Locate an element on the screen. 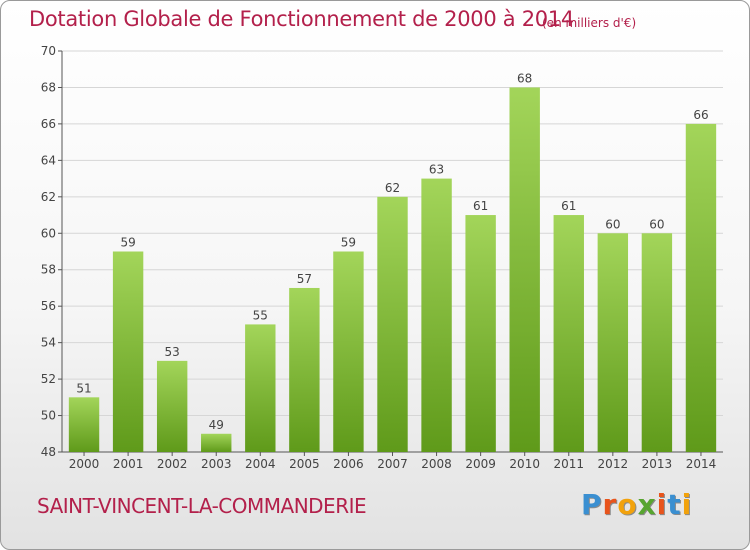 This screenshot has width=750, height=550. x-tick-label: 2003 is located at coordinates (216, 464).